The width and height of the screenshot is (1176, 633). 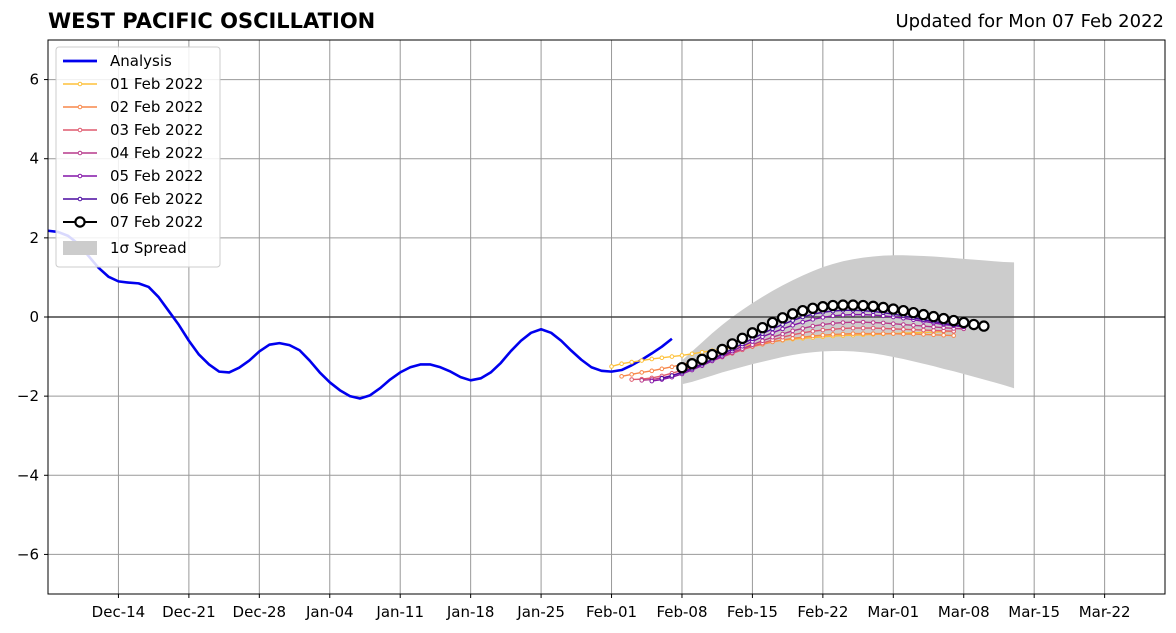 What do you see at coordinates (28, 554) in the screenshot?
I see `y-tick-label: −6` at bounding box center [28, 554].